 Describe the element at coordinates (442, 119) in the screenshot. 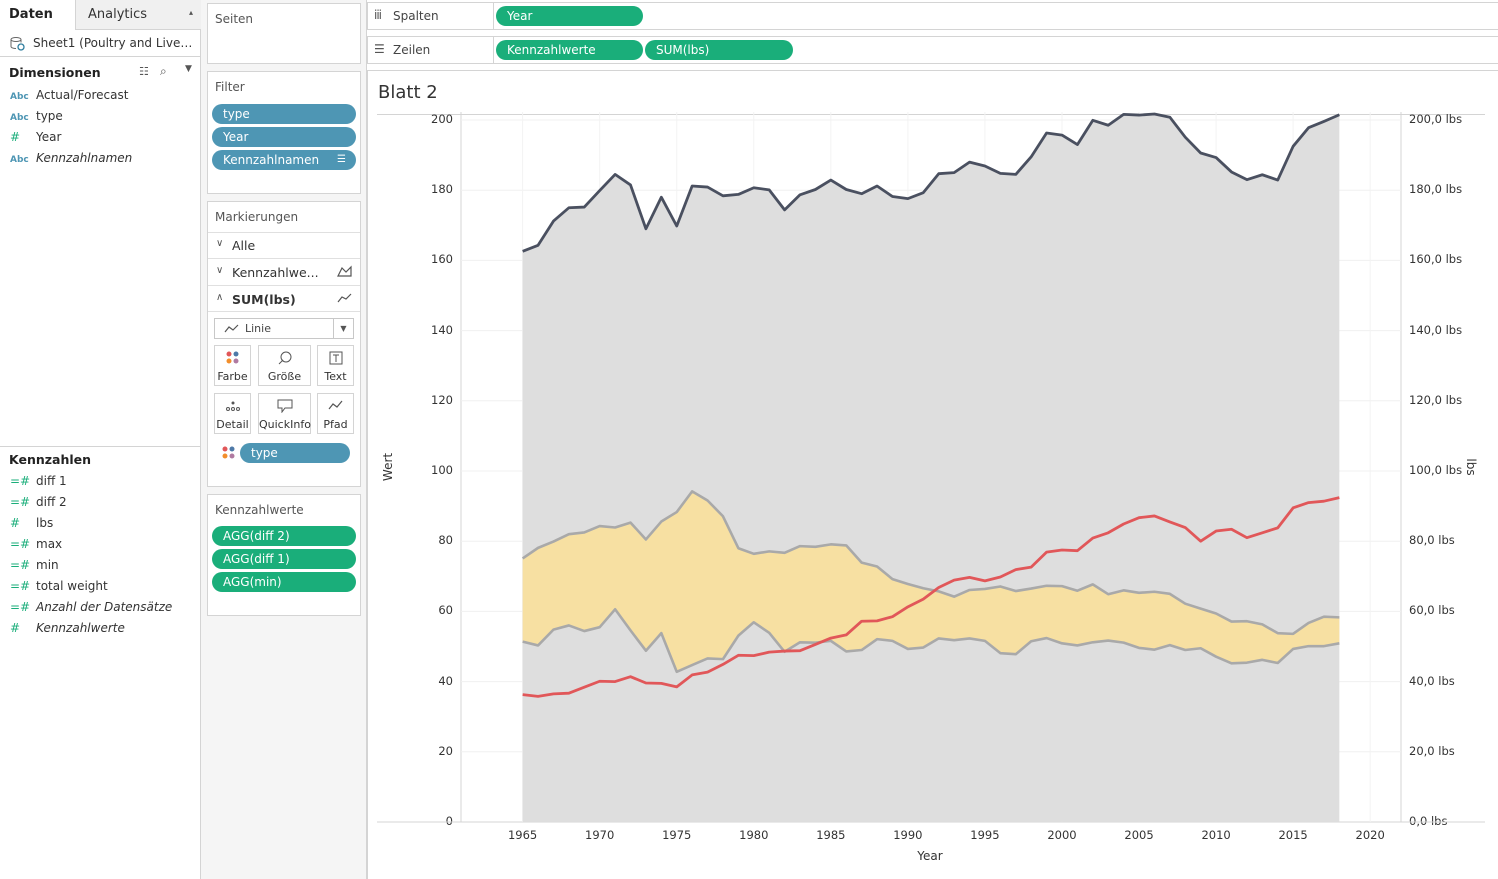

I see `y-tick-label: 200` at that location.